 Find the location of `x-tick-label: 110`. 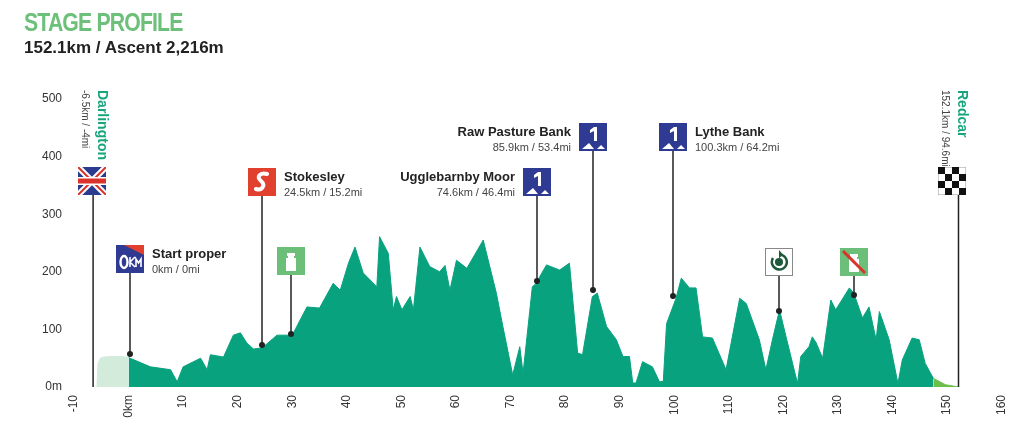

x-tick-label: 110 is located at coordinates (728, 404).